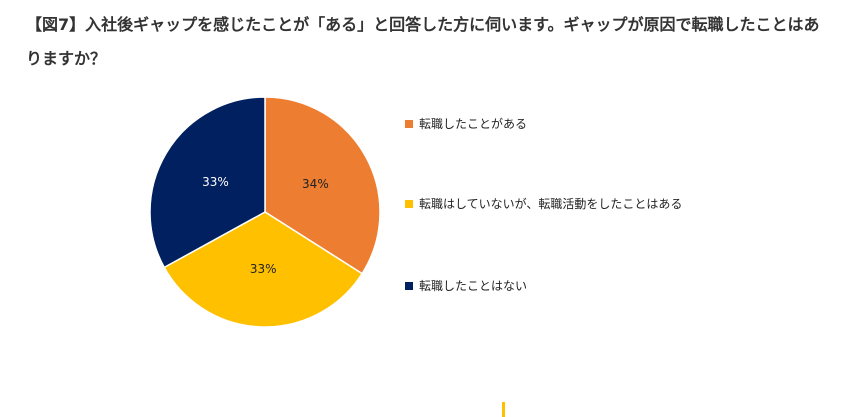 Image resolution: width=845 pixels, height=417 pixels. I want to click on legend-label-job-hunted: 転職はしていないが、転職活動をしたことはある, so click(551, 204).